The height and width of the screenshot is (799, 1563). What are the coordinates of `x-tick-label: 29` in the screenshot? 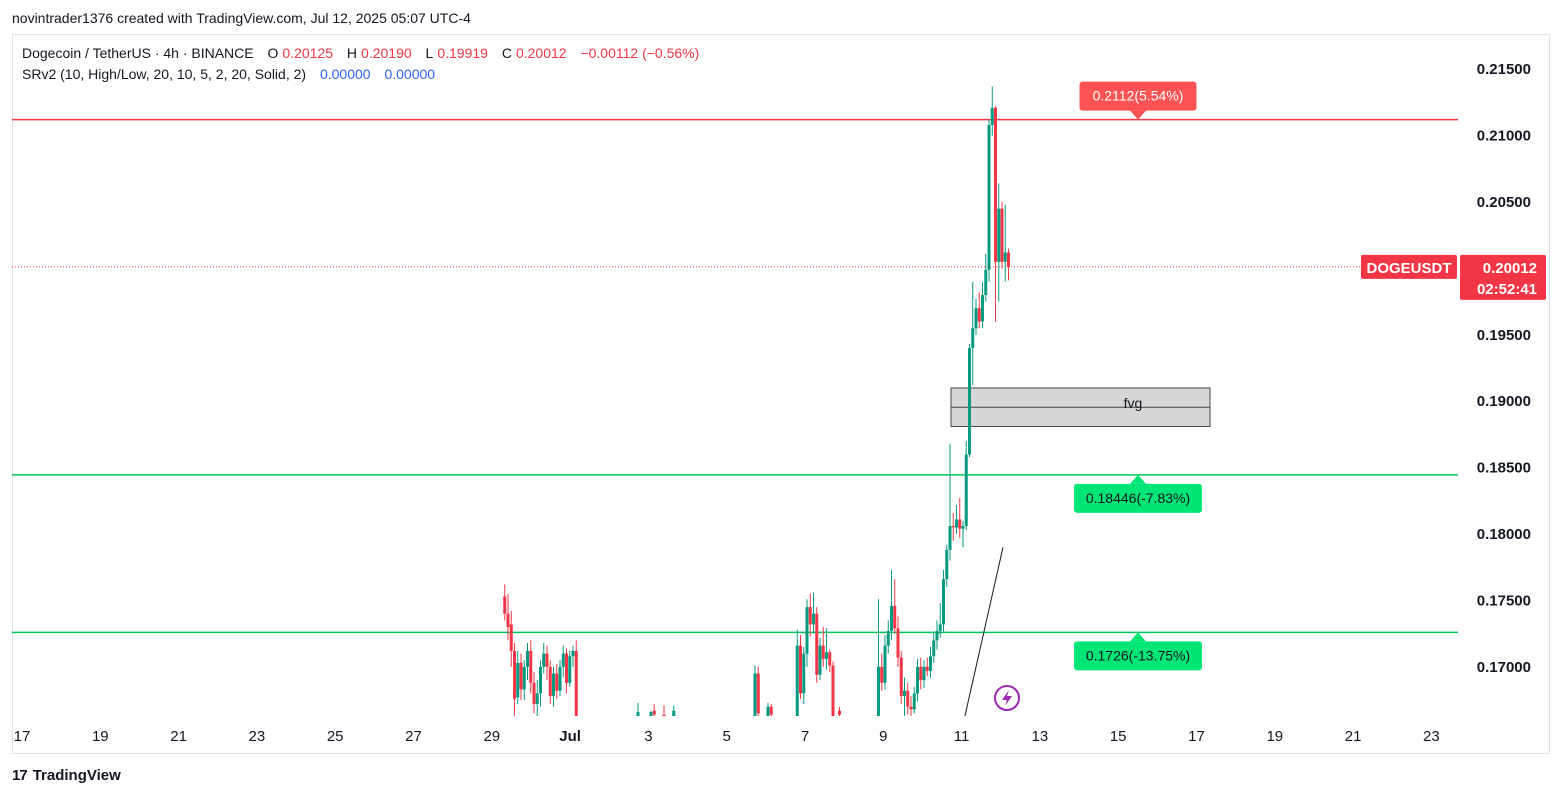 It's located at (491, 736).